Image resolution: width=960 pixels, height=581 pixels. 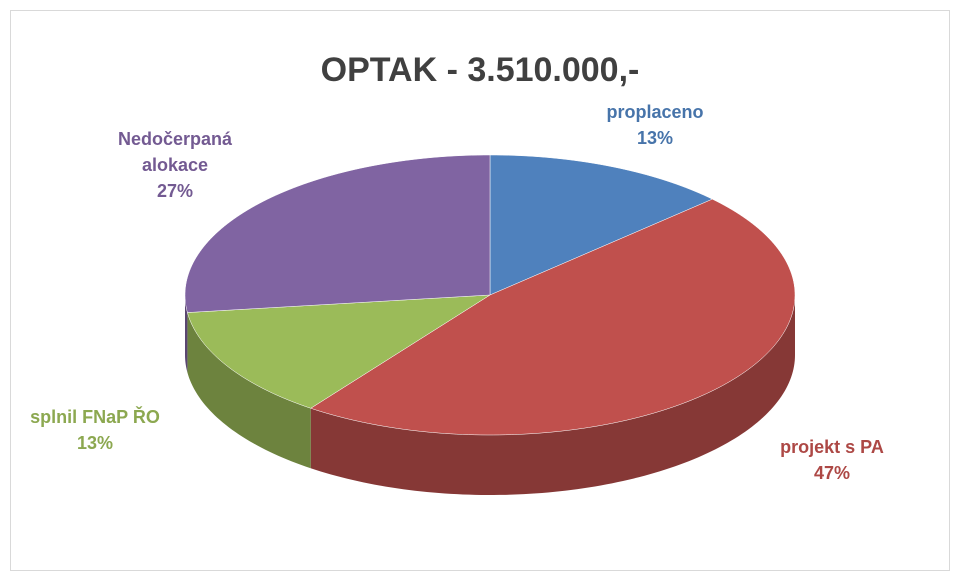 I want to click on chart-title: OPTAK - 3.510.000,-, so click(x=480, y=70).